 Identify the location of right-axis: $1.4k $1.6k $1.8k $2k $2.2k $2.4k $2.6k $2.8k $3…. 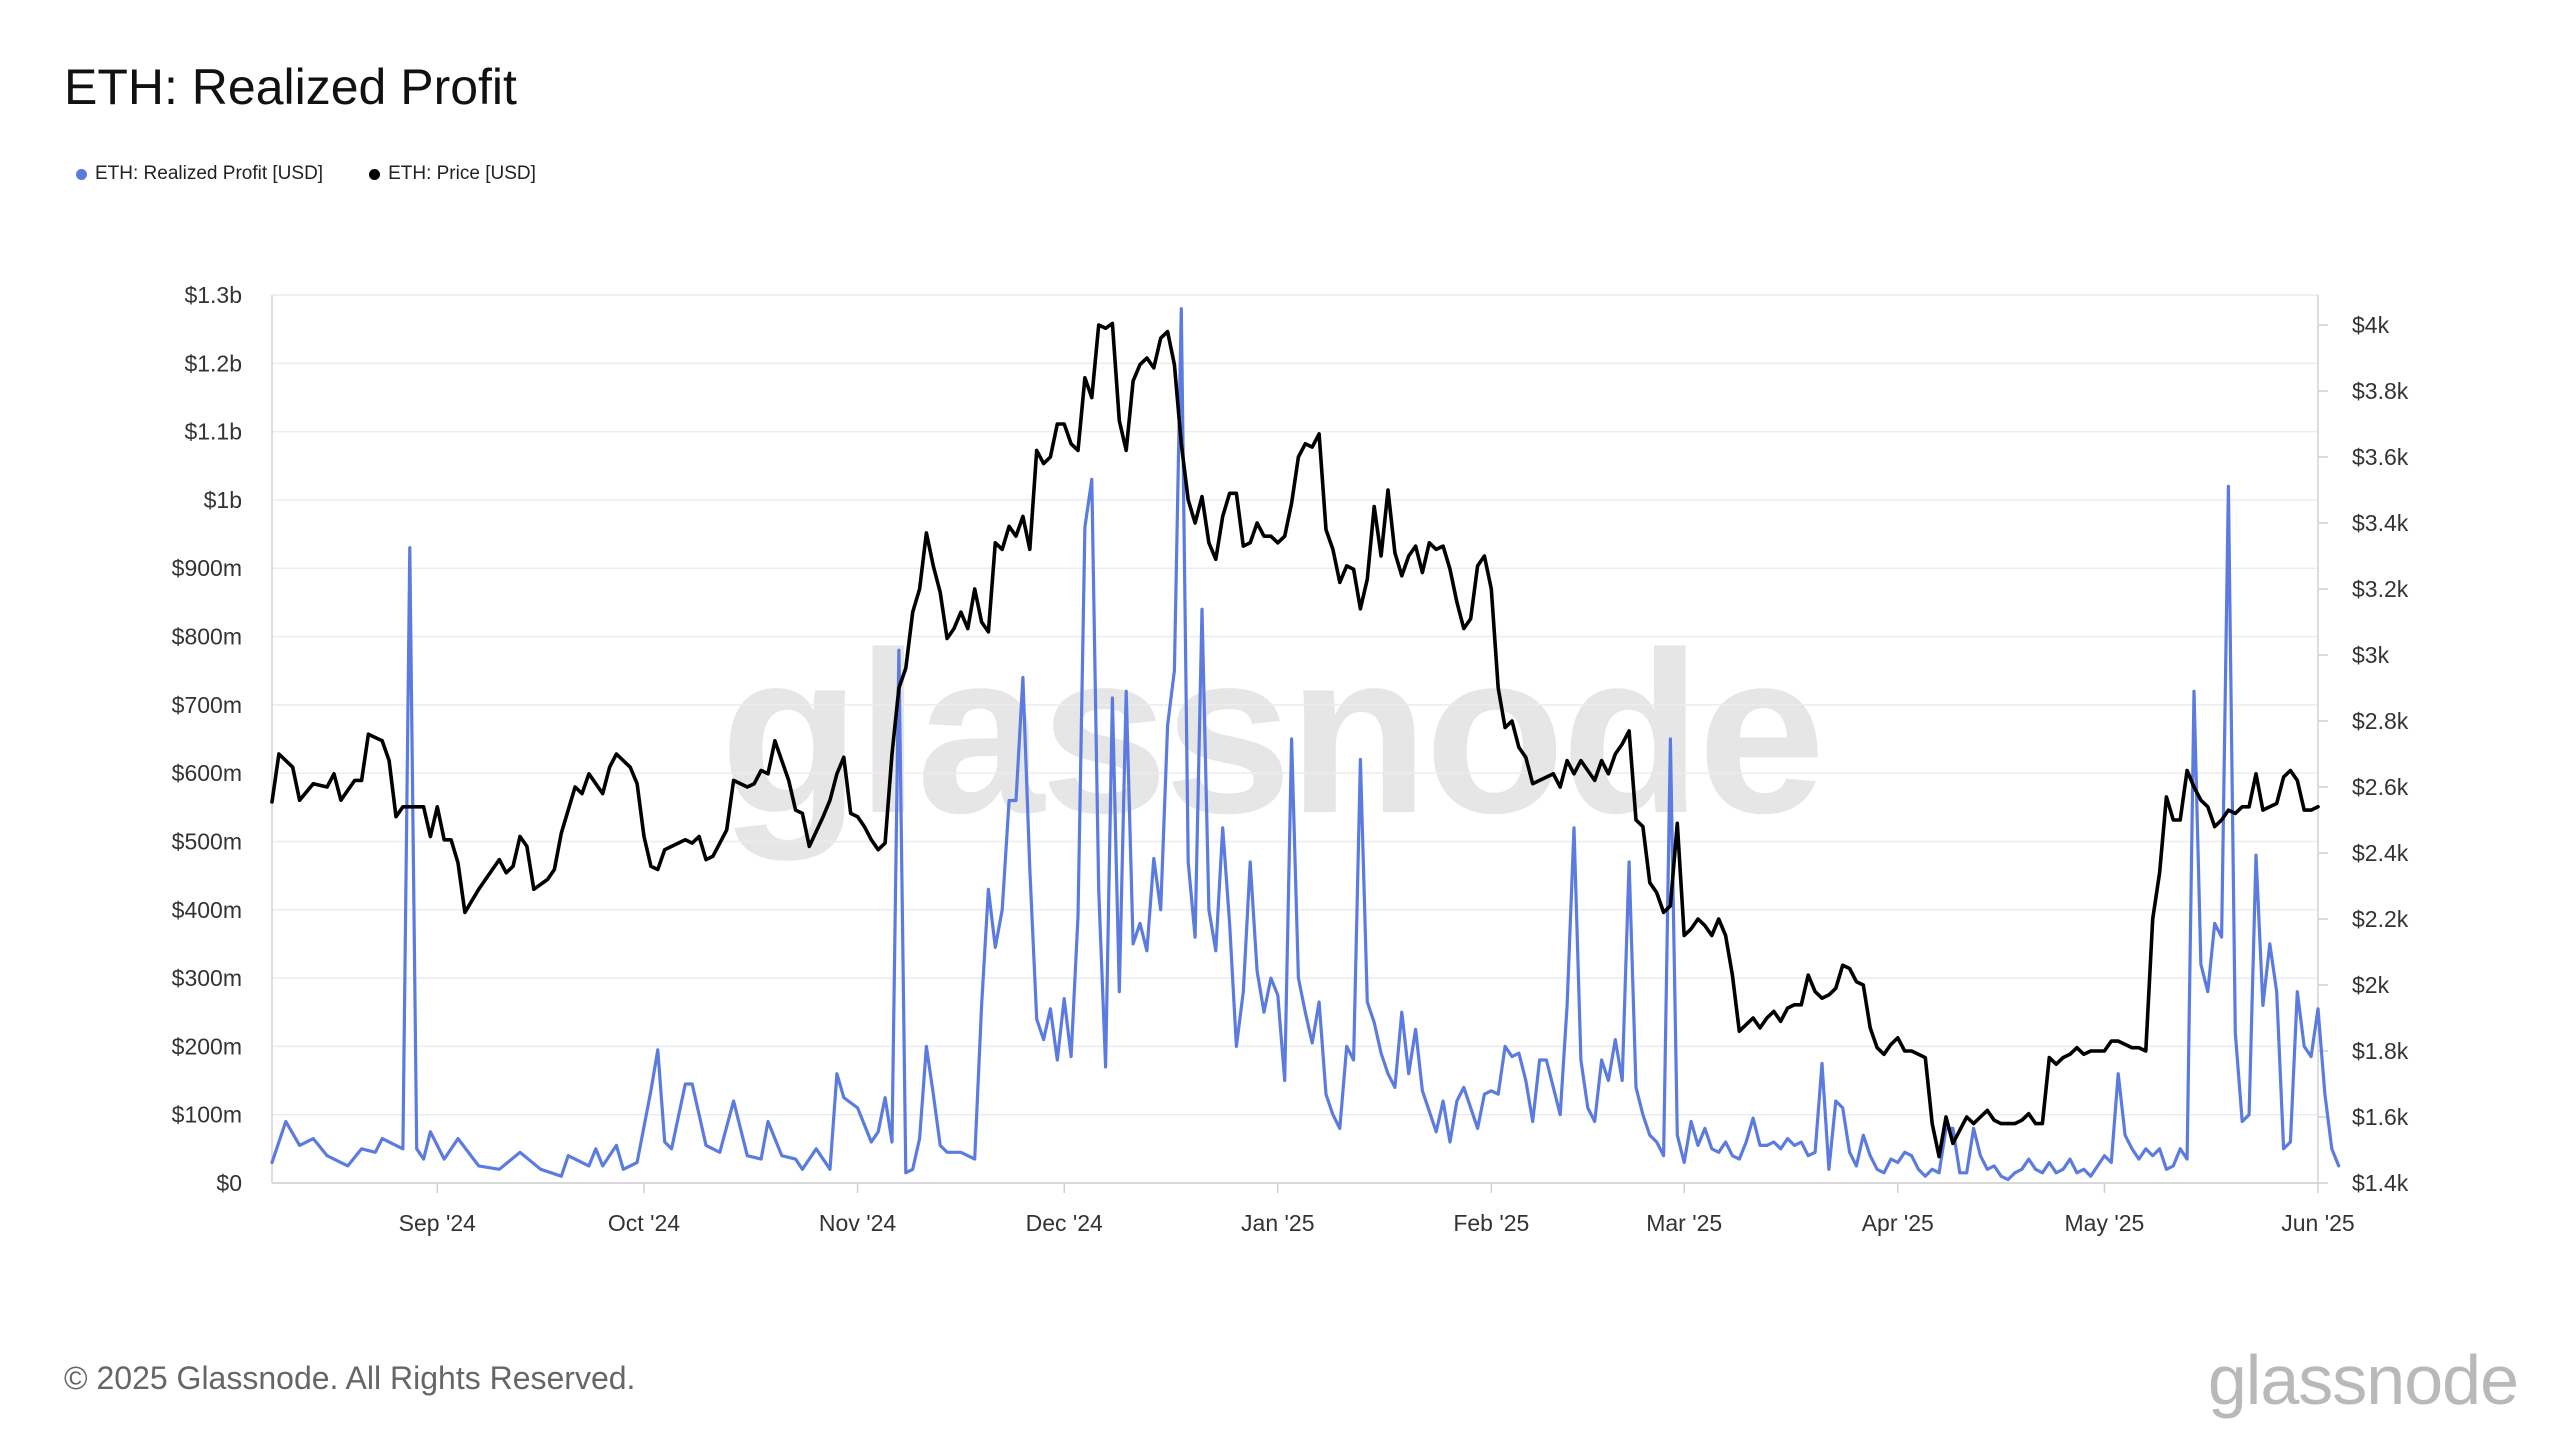
(2363, 754).